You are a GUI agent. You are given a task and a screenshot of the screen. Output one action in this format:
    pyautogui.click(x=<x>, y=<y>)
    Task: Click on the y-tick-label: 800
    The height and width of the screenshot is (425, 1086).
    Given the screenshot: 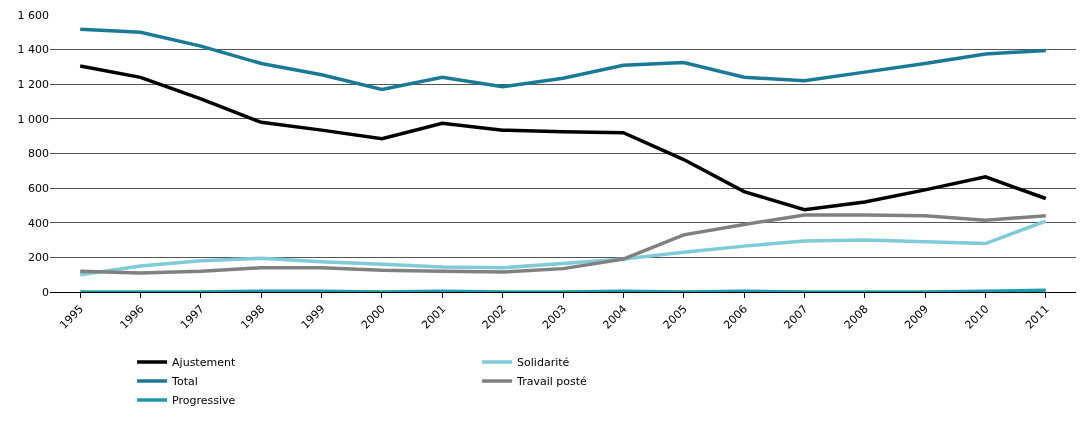 What is the action you would take?
    pyautogui.click(x=38, y=154)
    